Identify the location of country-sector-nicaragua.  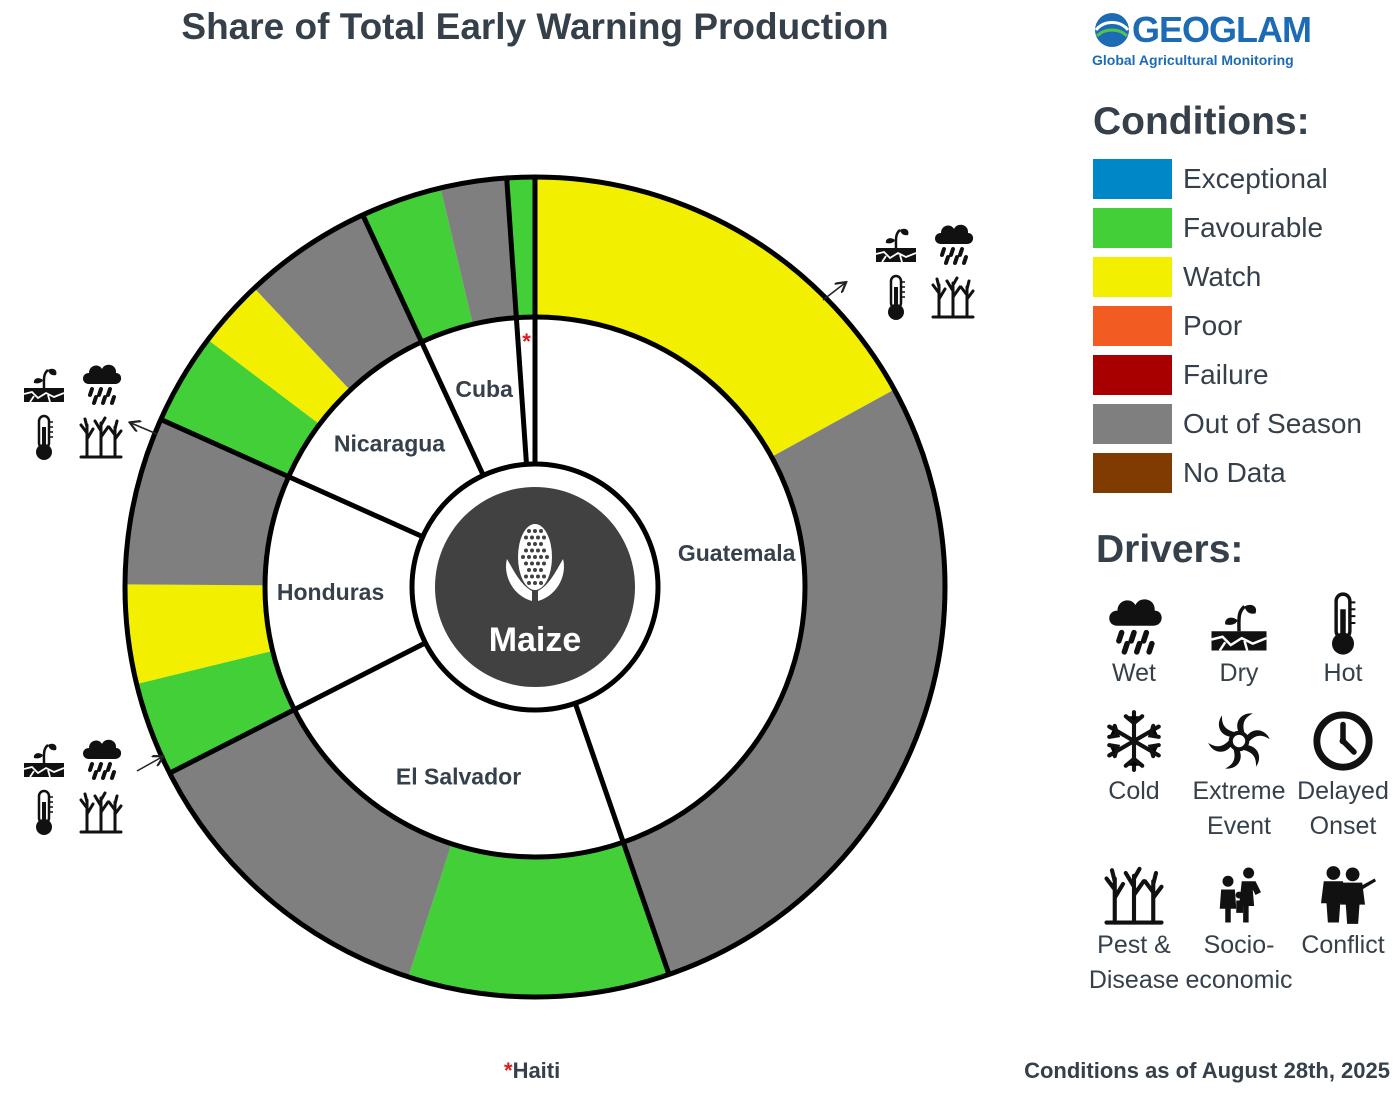
(386, 439).